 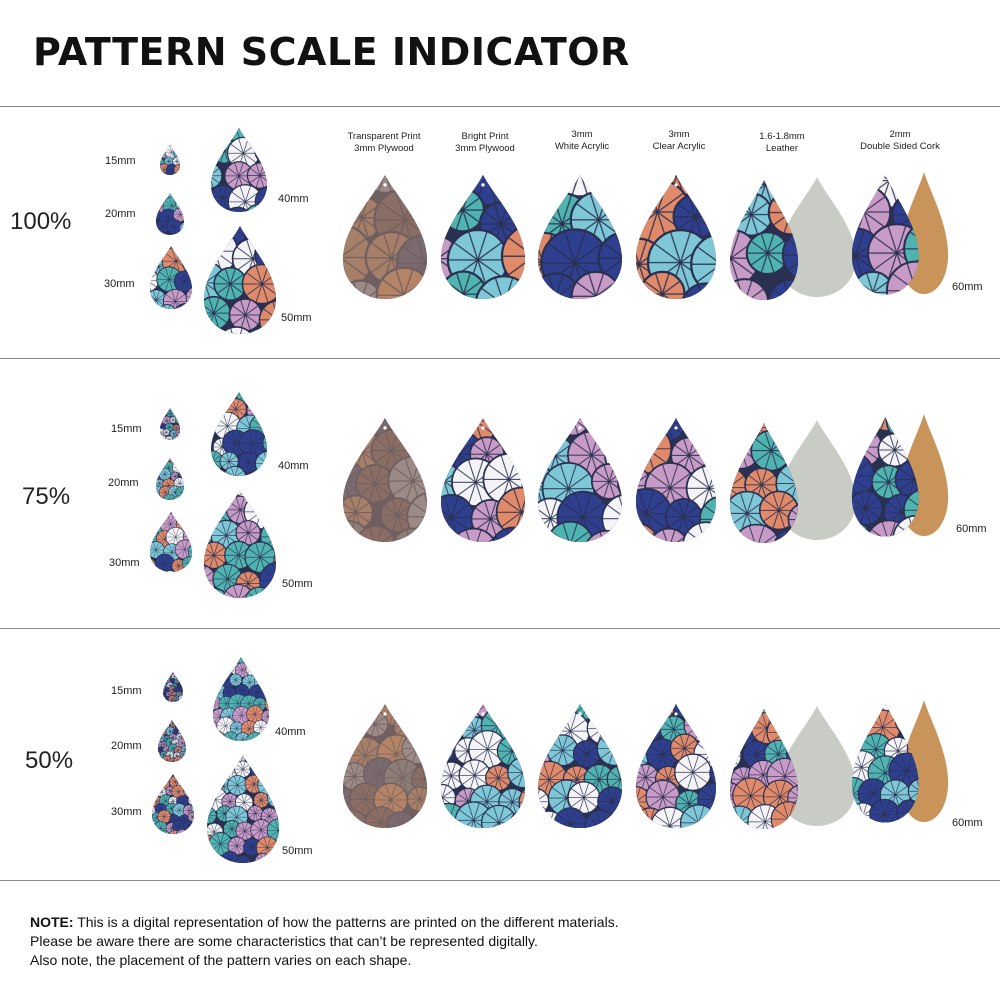 What do you see at coordinates (500, 880) in the screenshot?
I see `divider-bottom` at bounding box center [500, 880].